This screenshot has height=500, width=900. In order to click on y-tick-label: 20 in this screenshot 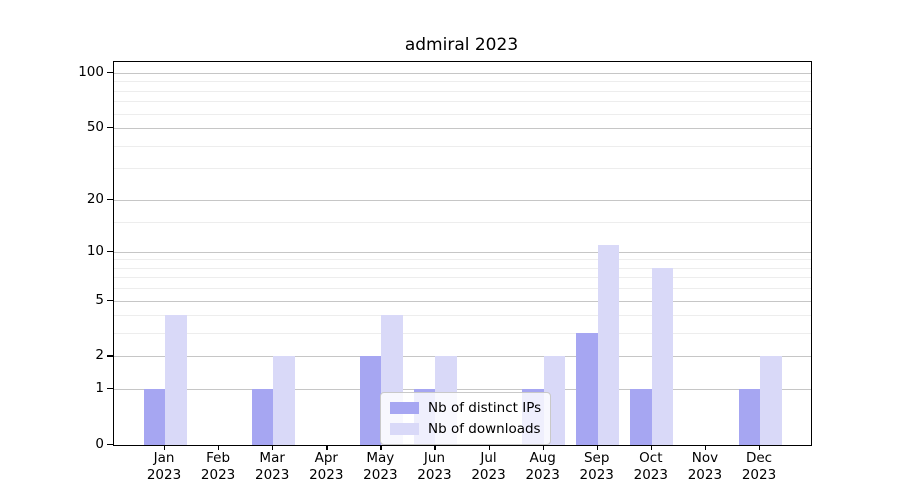, I will do `click(95, 198)`.